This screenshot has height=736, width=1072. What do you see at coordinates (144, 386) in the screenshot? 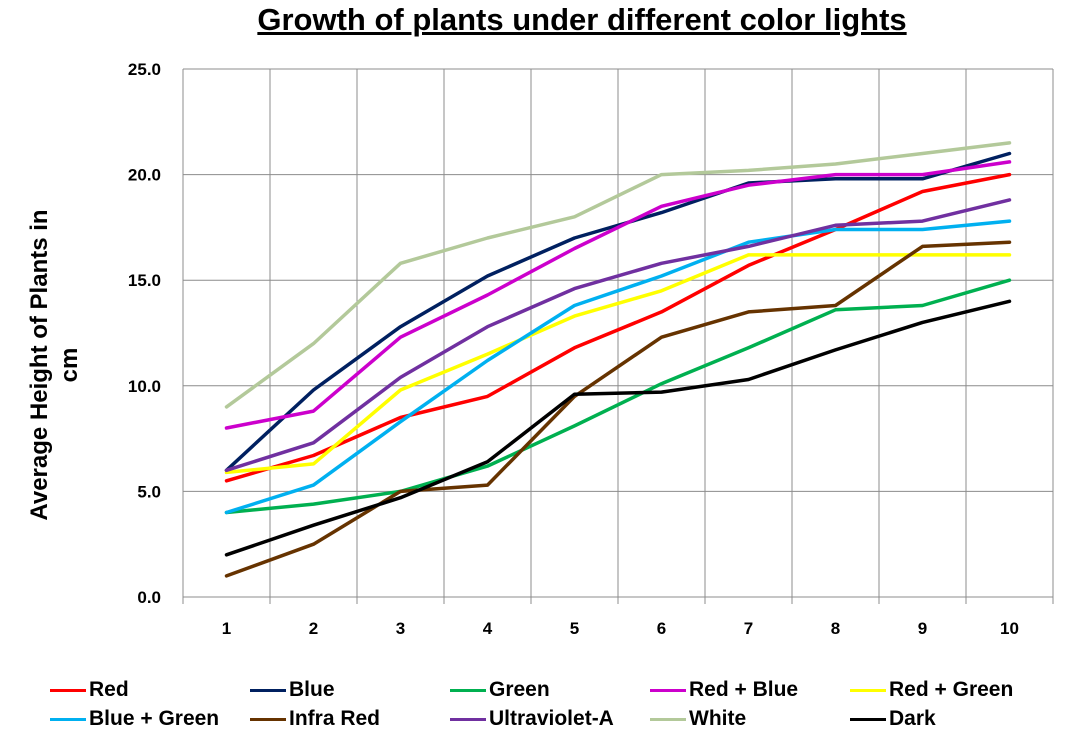
I see `y-tick-label: 10.0` at bounding box center [144, 386].